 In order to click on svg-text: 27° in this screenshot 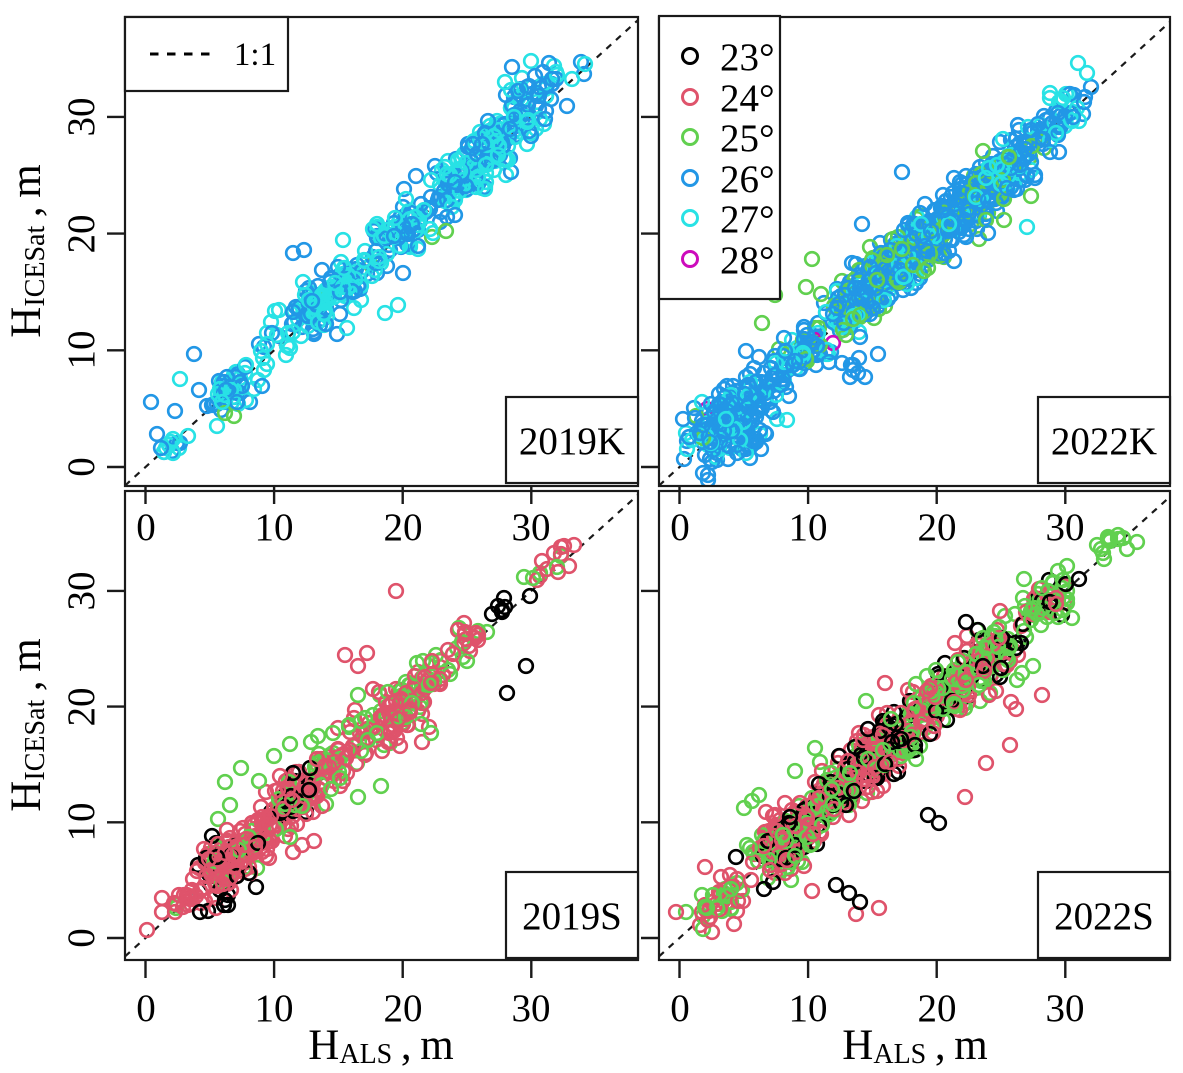, I will do `click(747, 219)`.